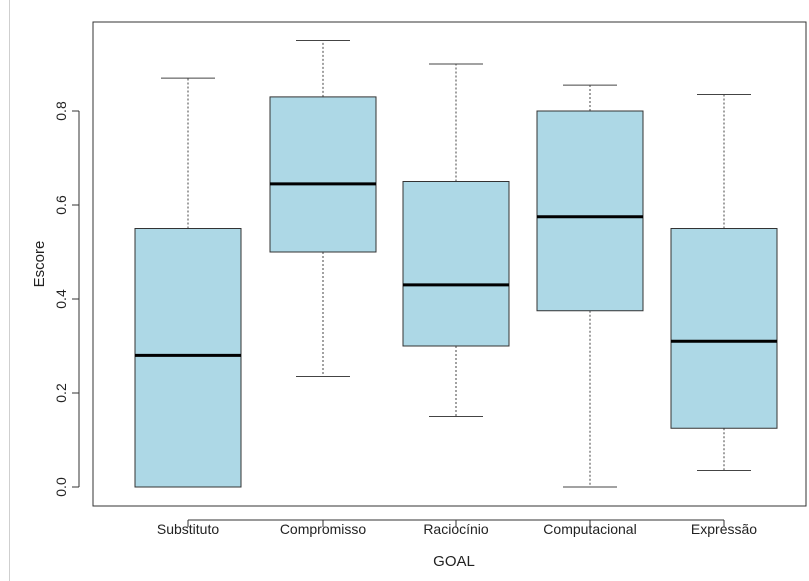 Image resolution: width=809 pixels, height=581 pixels. Describe the element at coordinates (188, 529) in the screenshot. I see `x-tick-label: Substituto` at that location.